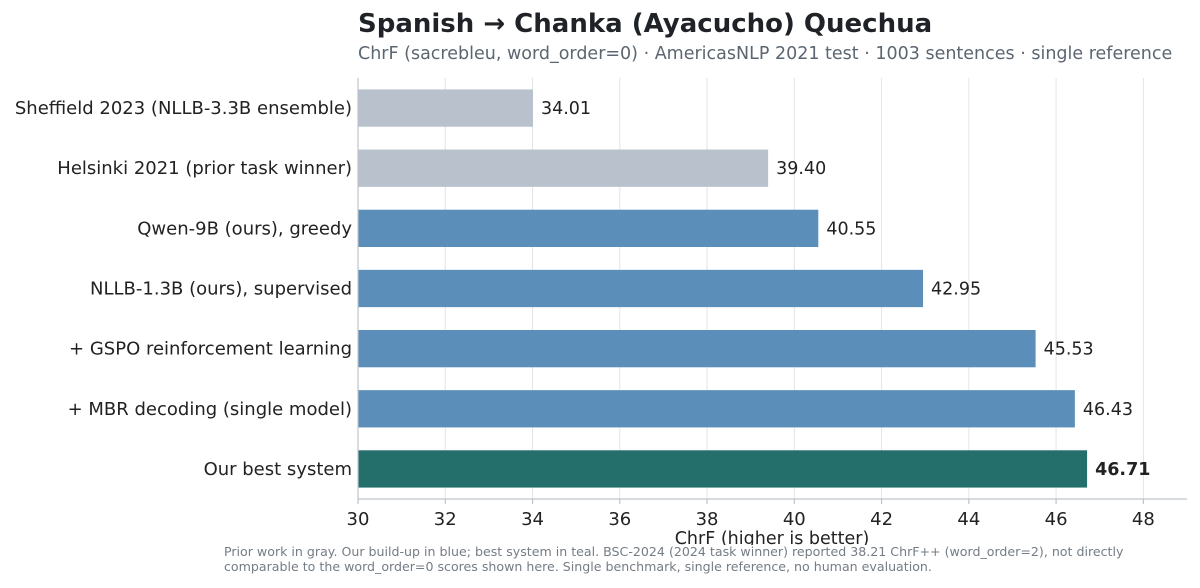 The image size is (1200, 588). What do you see at coordinates (204, 168) in the screenshot?
I see `category-label: Helsinki 2021 (prior task winner)` at bounding box center [204, 168].